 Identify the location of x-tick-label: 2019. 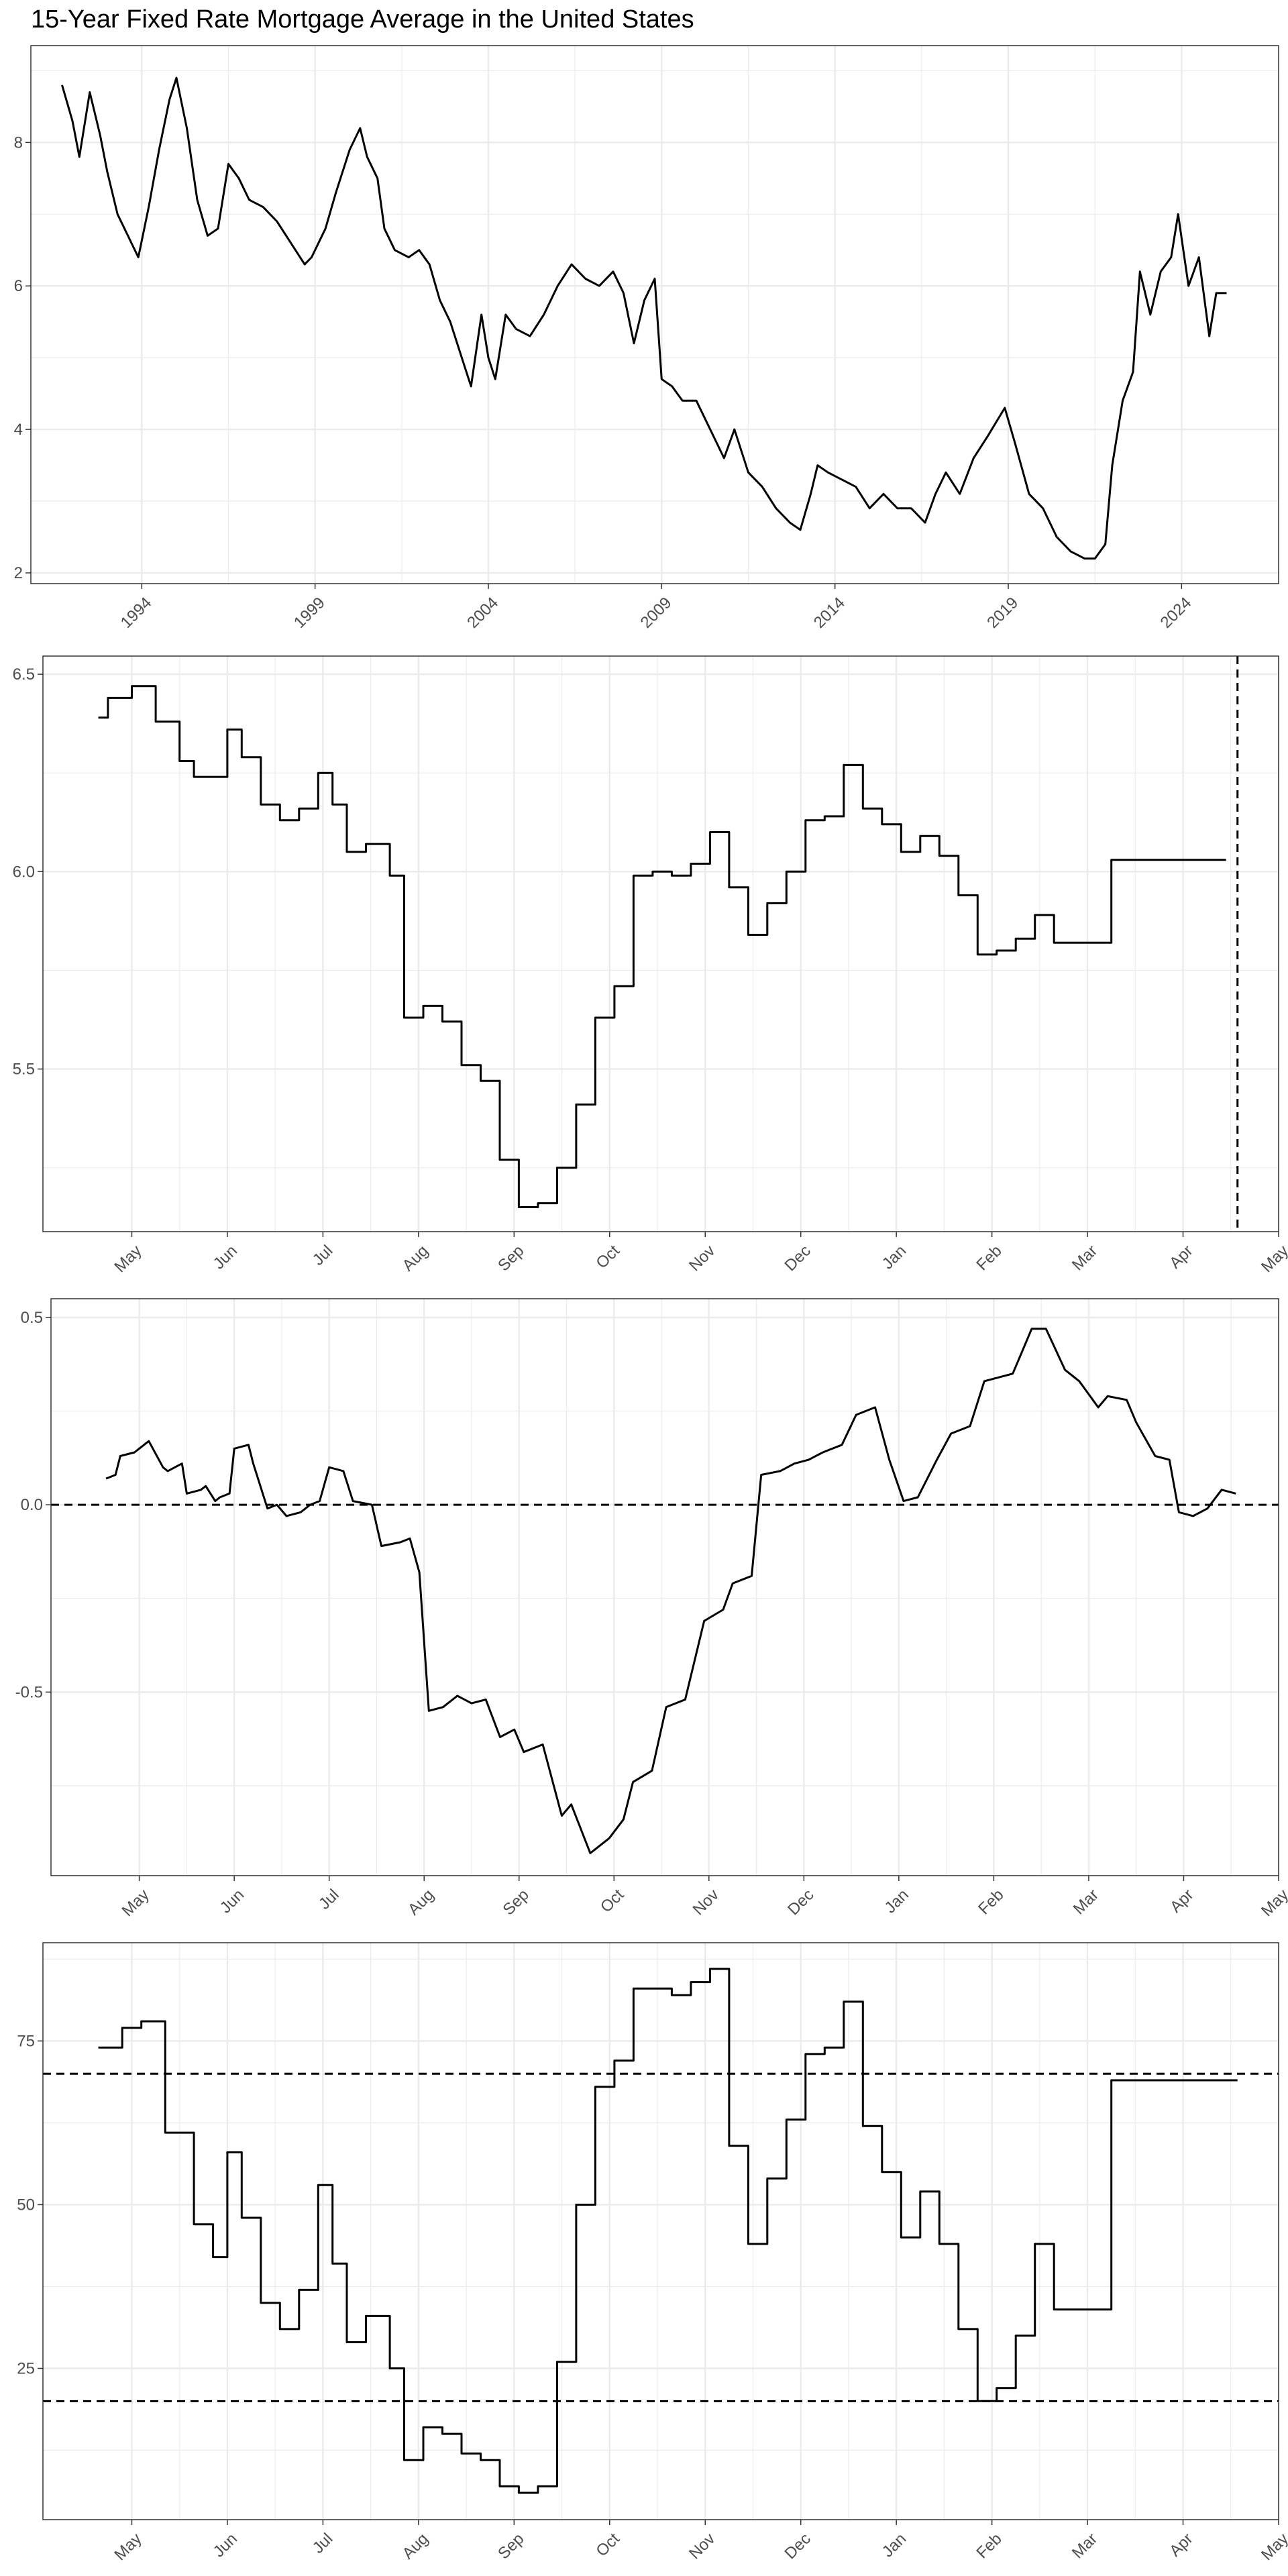
(1002, 613).